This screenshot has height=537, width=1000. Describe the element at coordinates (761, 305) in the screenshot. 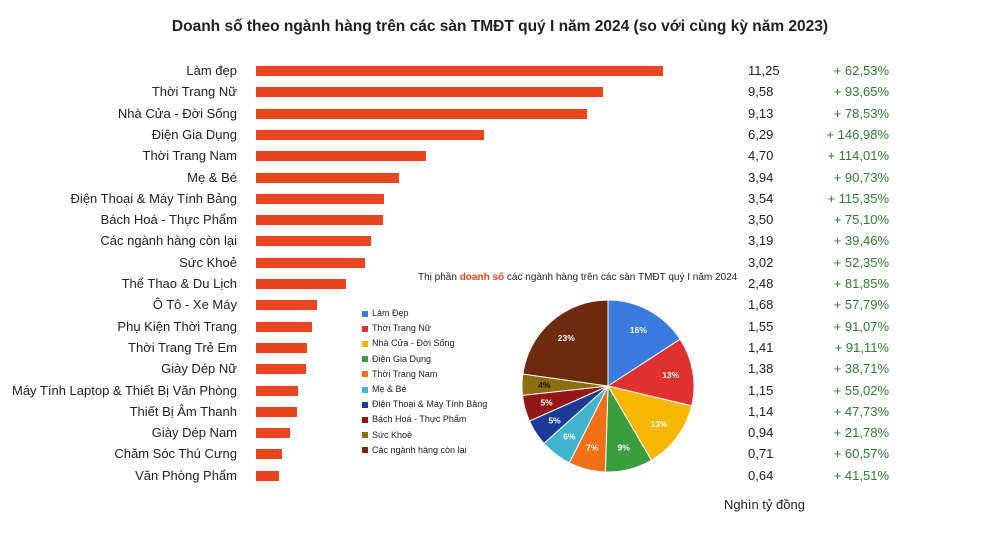

I see `value-label: 1,68` at that location.